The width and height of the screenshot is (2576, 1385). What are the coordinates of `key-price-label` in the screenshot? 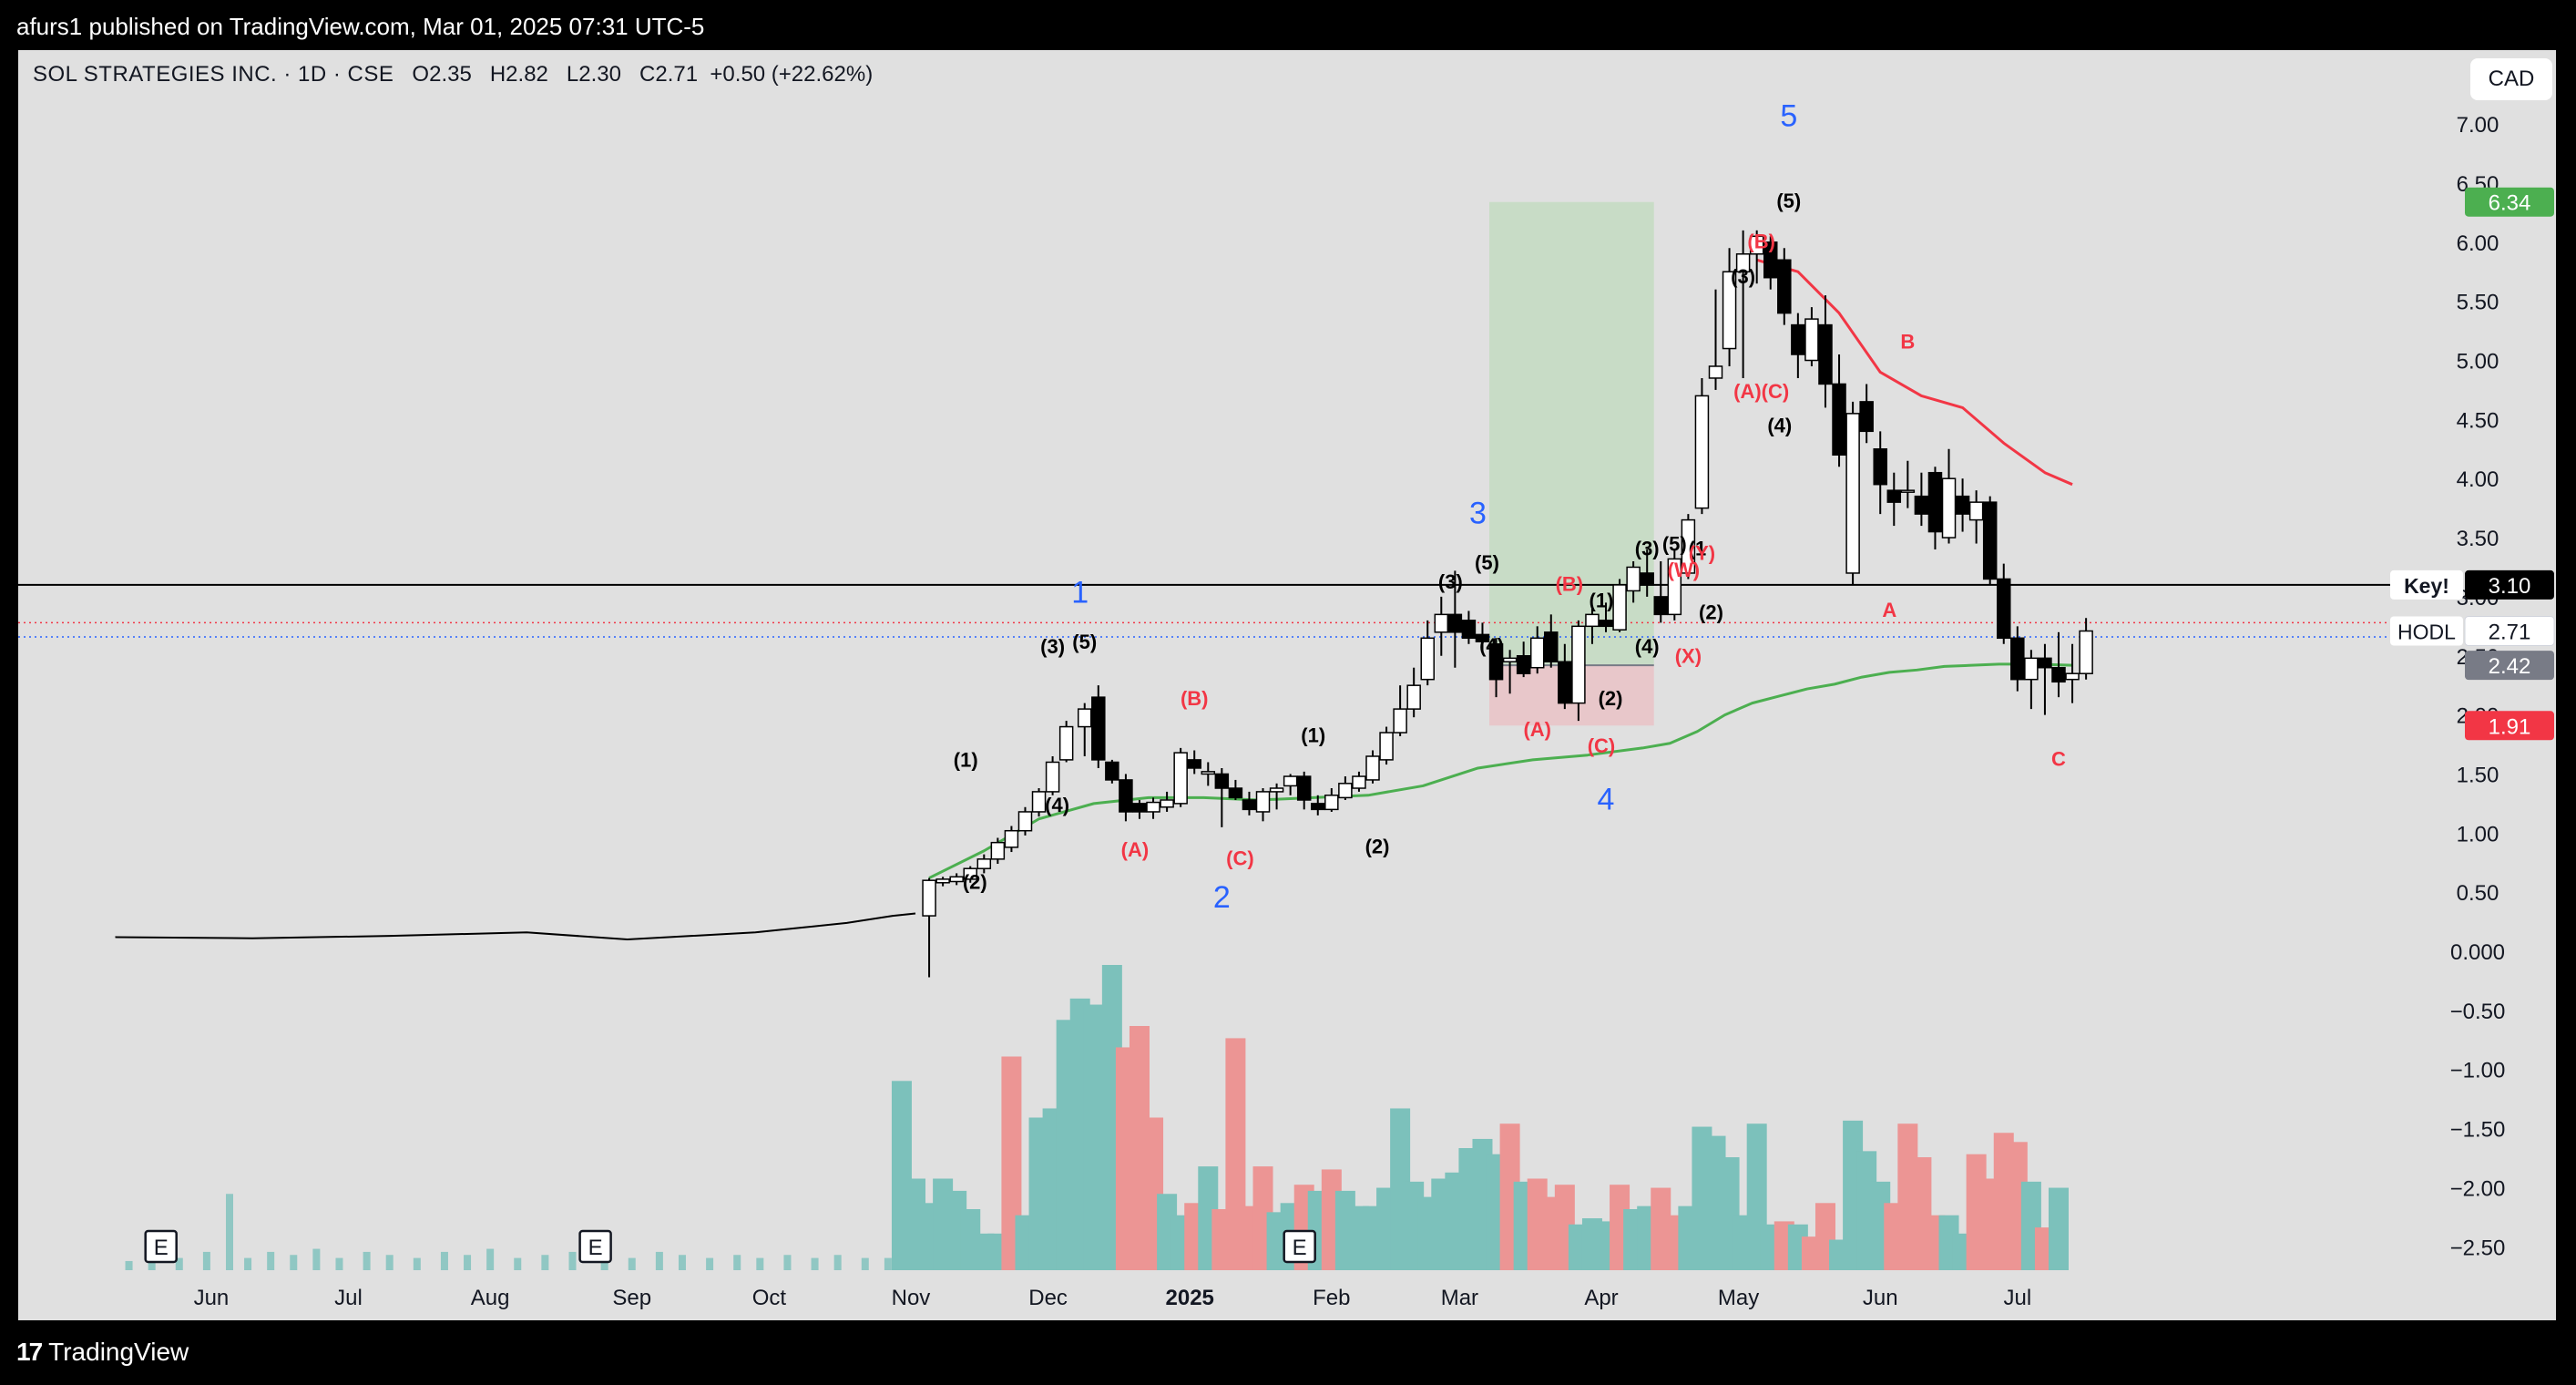 It's located at (2510, 584).